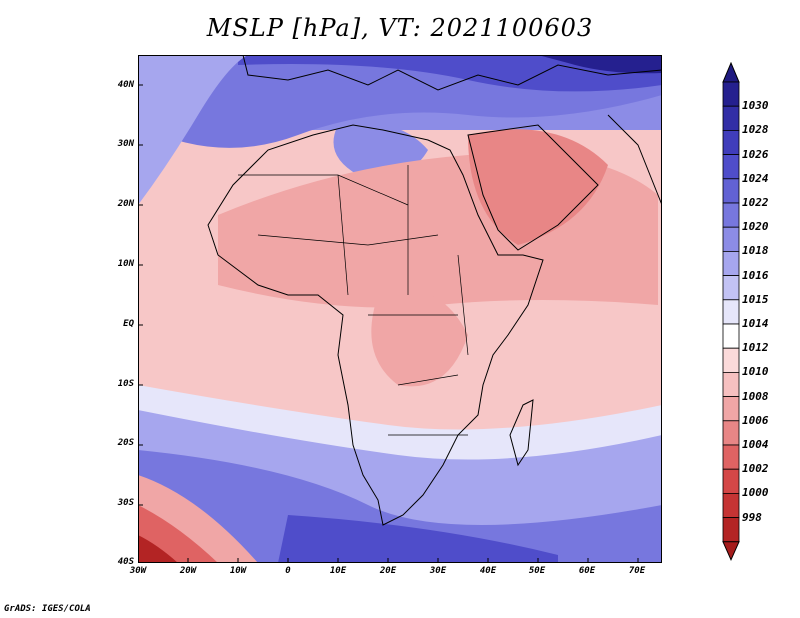 The width and height of the screenshot is (800, 618). Describe the element at coordinates (731, 551) in the screenshot. I see `colorbar-bottom-arrow` at that location.